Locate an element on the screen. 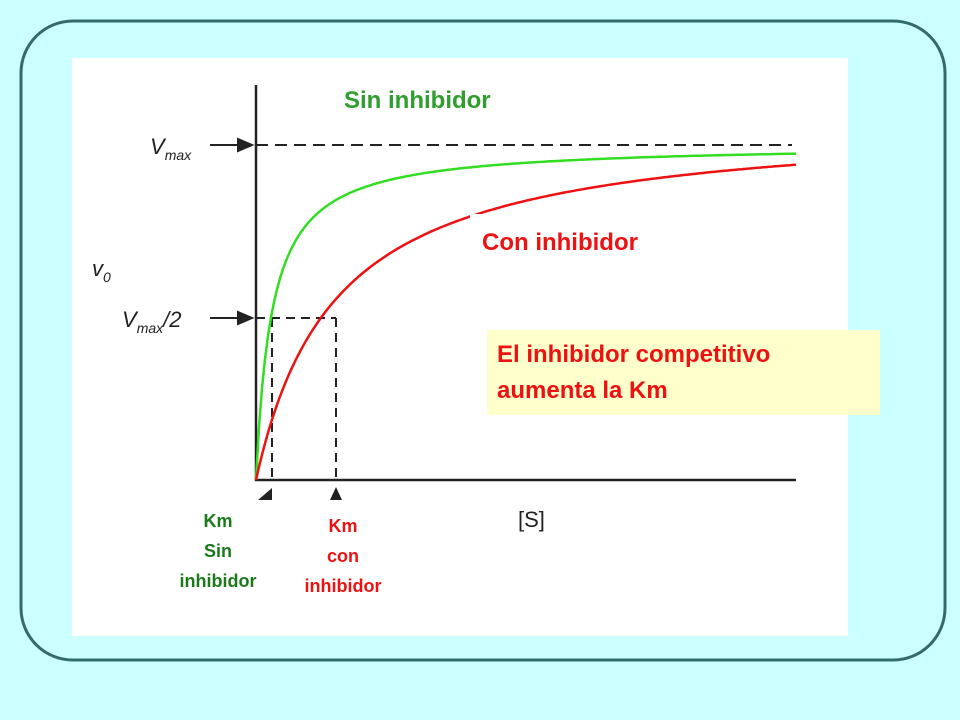  km-sin-label: Km Sin inhibidor is located at coordinates (218, 551).